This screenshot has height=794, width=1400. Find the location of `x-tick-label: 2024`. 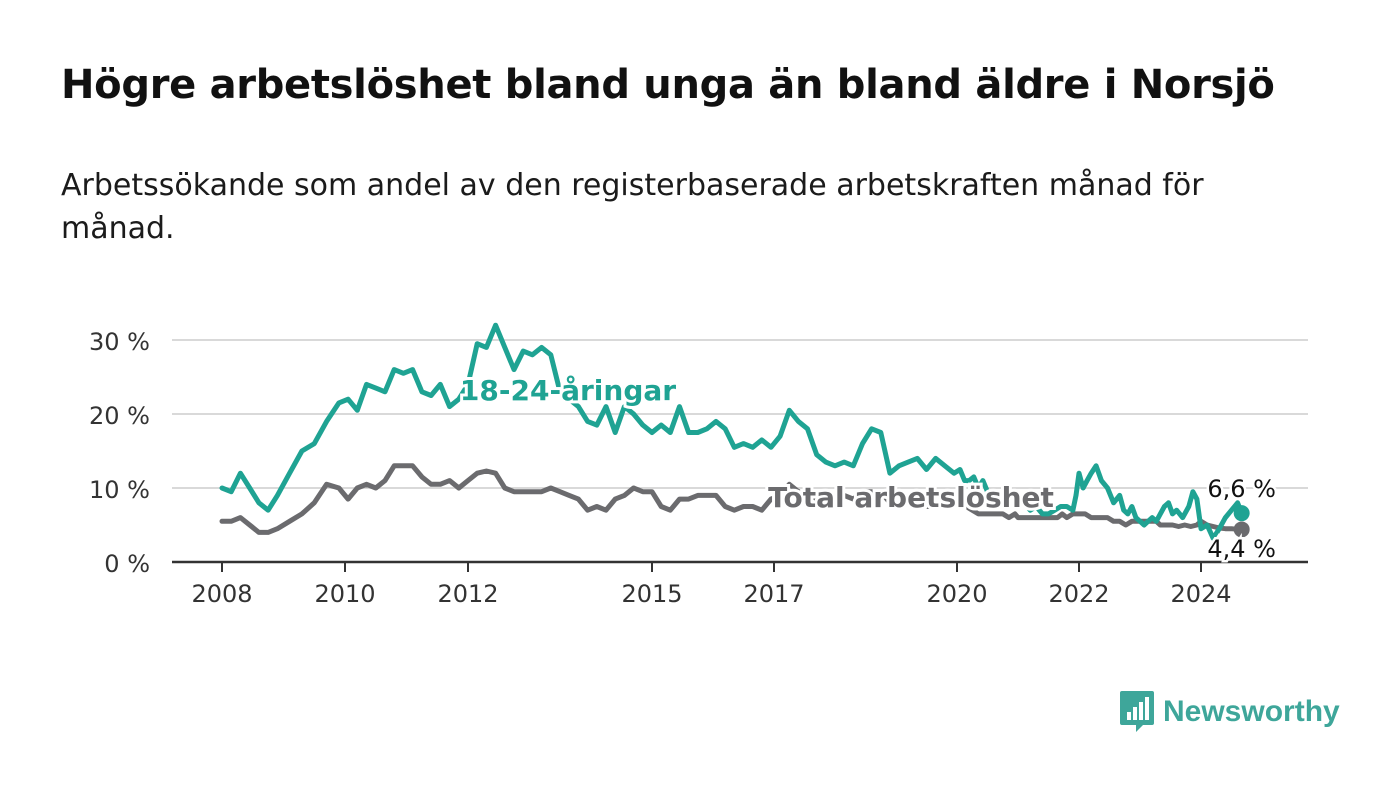

x-tick-label: 2024 is located at coordinates (1200, 594).